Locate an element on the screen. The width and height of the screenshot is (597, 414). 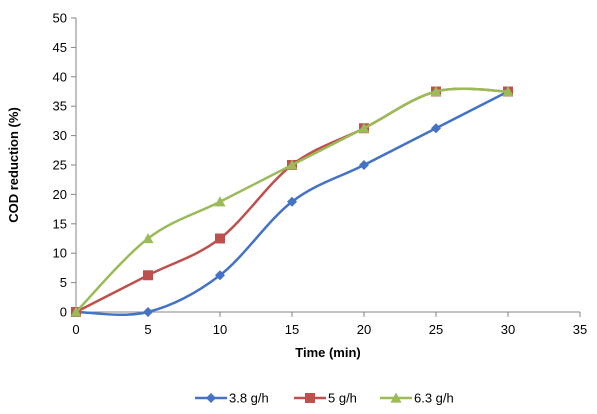
legend-label: 3.8 g/h is located at coordinates (249, 398).